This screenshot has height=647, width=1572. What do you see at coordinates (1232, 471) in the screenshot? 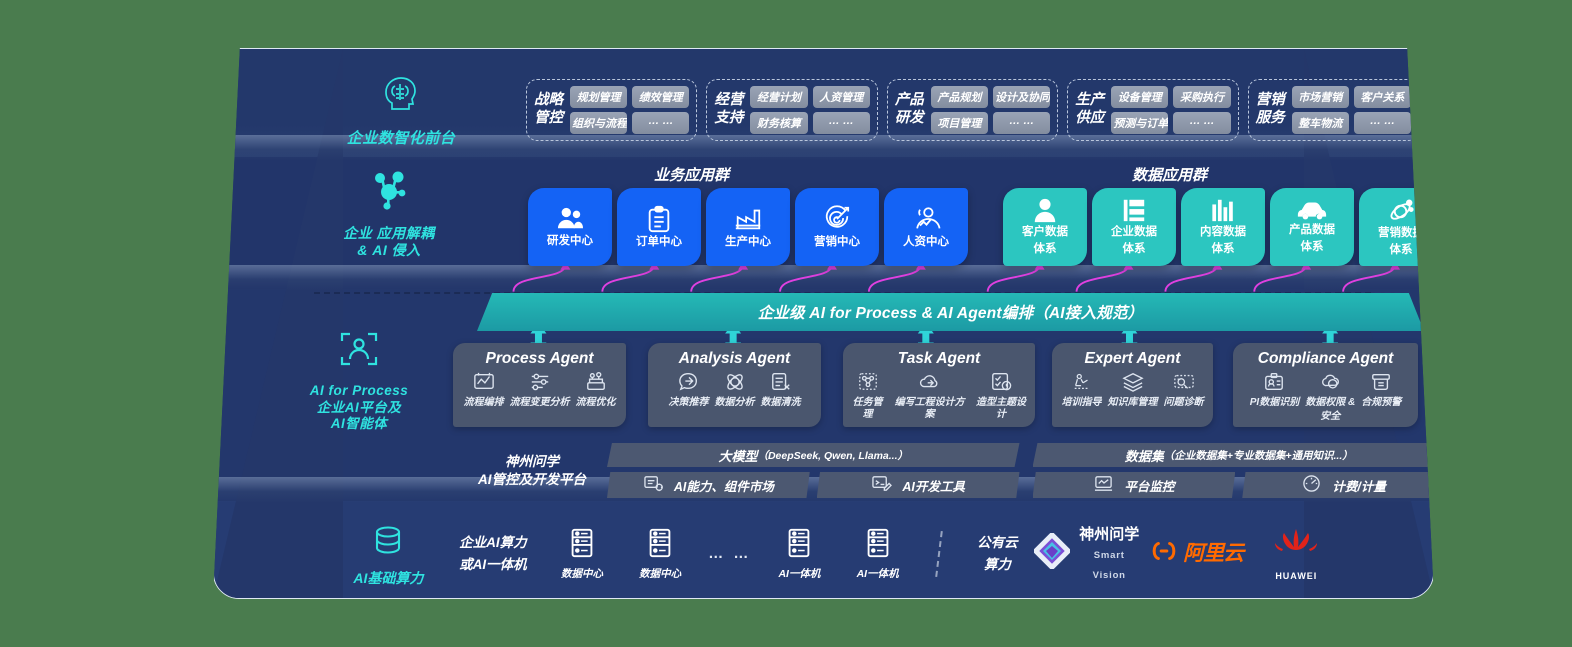
I see `platform-col-data: 数据集 （企业数据集+专业数据集+通用知识...） 平台监控` at bounding box center [1232, 471].